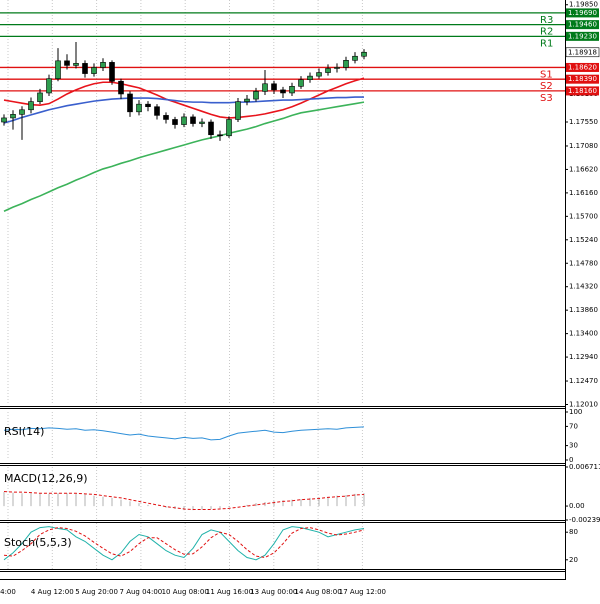 Image resolution: width=600 pixels, height=604 pixels. Describe the element at coordinates (546, 86) in the screenshot. I see `level-name: S2` at that location.